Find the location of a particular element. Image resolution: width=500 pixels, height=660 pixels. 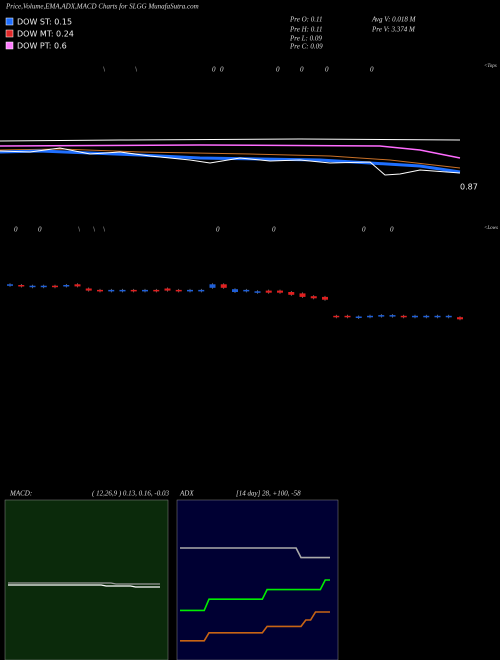

ema-lines is located at coordinates (230, 157).